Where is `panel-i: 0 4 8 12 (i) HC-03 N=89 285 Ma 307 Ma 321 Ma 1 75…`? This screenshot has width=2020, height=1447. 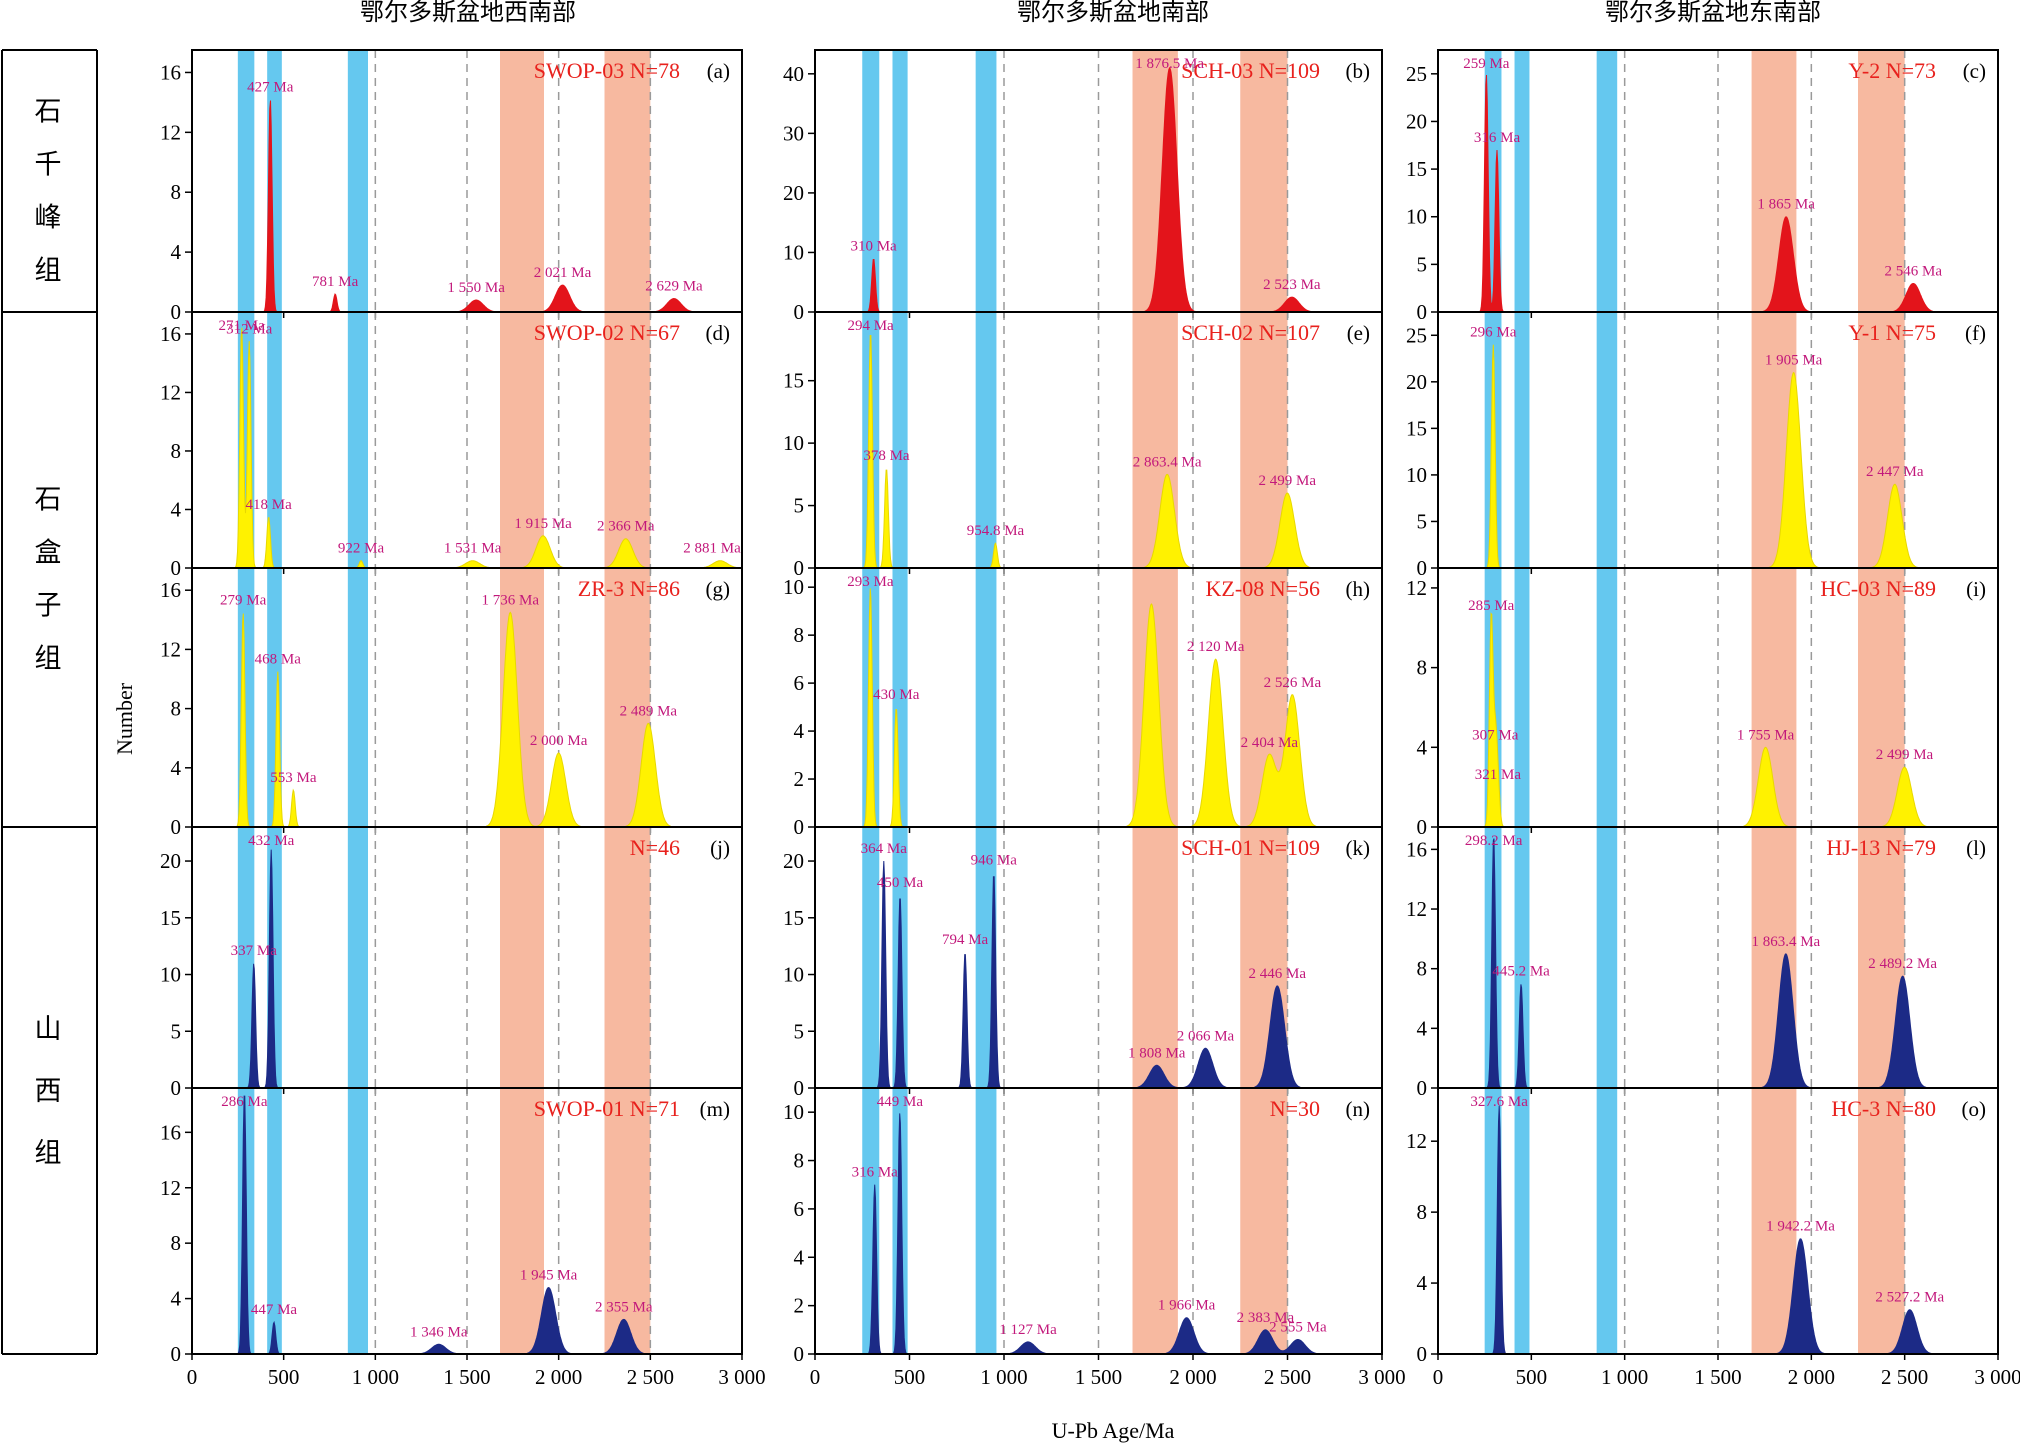 panel-i: 0 4 8 12 (i) HC-03 N=89 285 Ma 307 Ma 321 Ma 1 75… is located at coordinates (1702, 703).